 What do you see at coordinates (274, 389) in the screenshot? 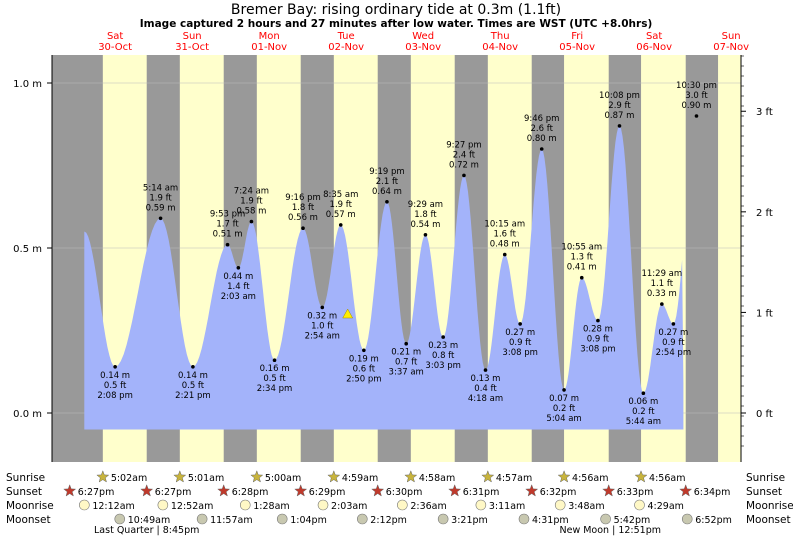
I see `tide-label: 2:34 pm` at bounding box center [274, 389].